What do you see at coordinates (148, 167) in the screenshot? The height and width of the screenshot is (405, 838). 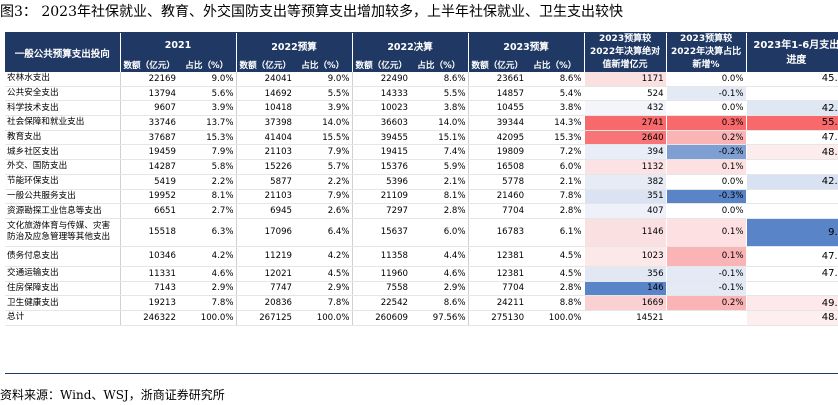 I see `amount-2021-cell: 14287` at bounding box center [148, 167].